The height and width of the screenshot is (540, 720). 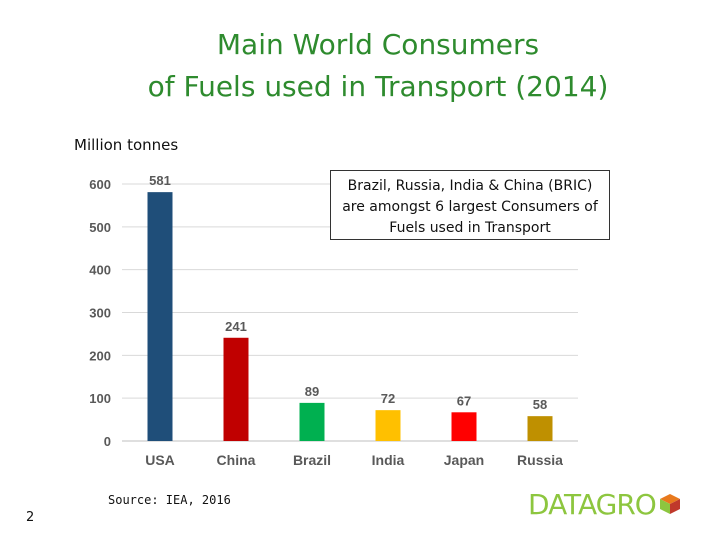 What do you see at coordinates (312, 391) in the screenshot?
I see `data-label: 89` at bounding box center [312, 391].